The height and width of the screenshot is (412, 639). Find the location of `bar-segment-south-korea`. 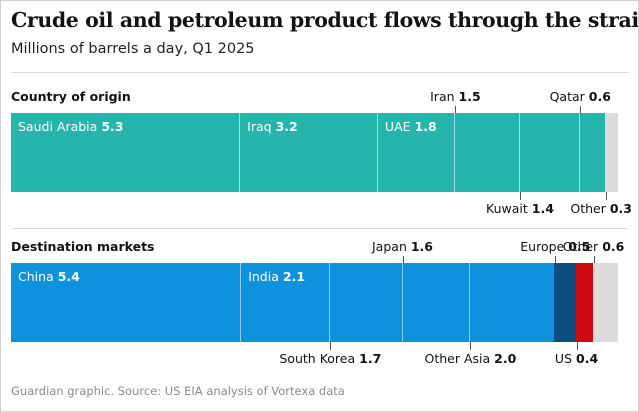

bar-segment-south-korea is located at coordinates (365, 302).